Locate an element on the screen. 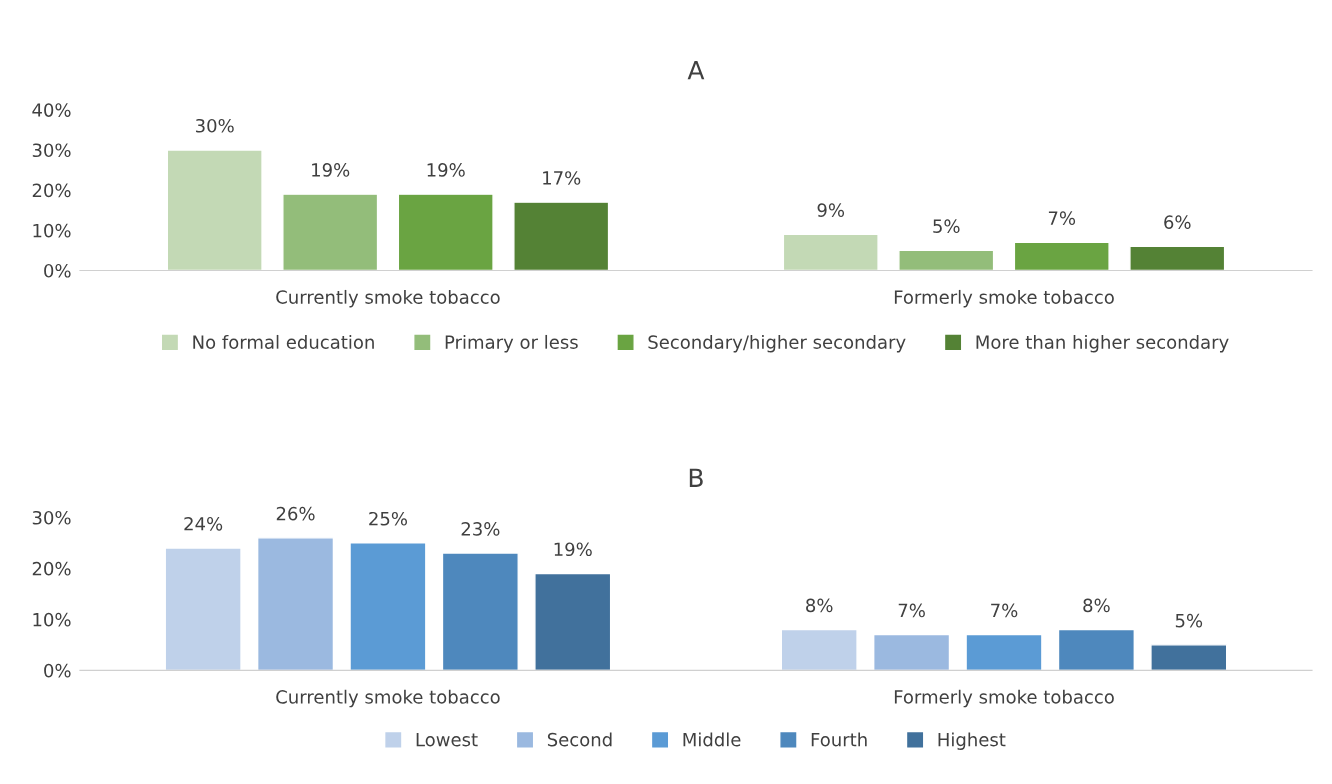 The width and height of the screenshot is (1332, 784). chart-title: B is located at coordinates (696, 477).